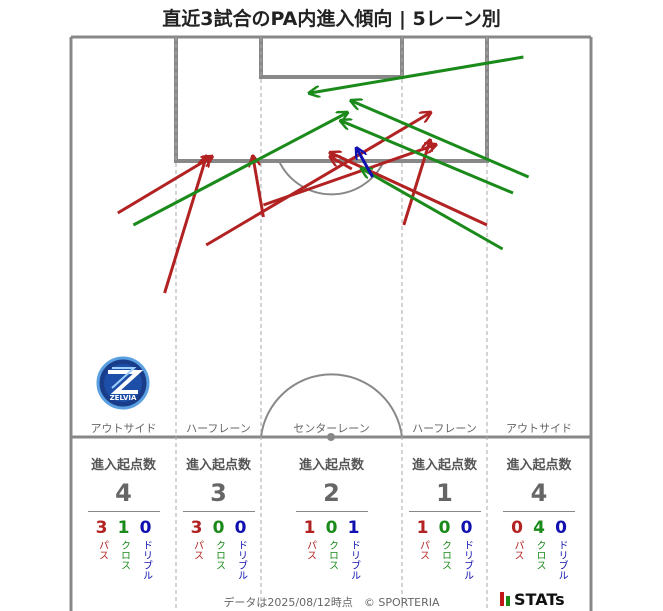  What do you see at coordinates (331, 19) in the screenshot?
I see `chart-title: 直近3試合のPA内進入傾向 | 5レーン別` at bounding box center [331, 19].